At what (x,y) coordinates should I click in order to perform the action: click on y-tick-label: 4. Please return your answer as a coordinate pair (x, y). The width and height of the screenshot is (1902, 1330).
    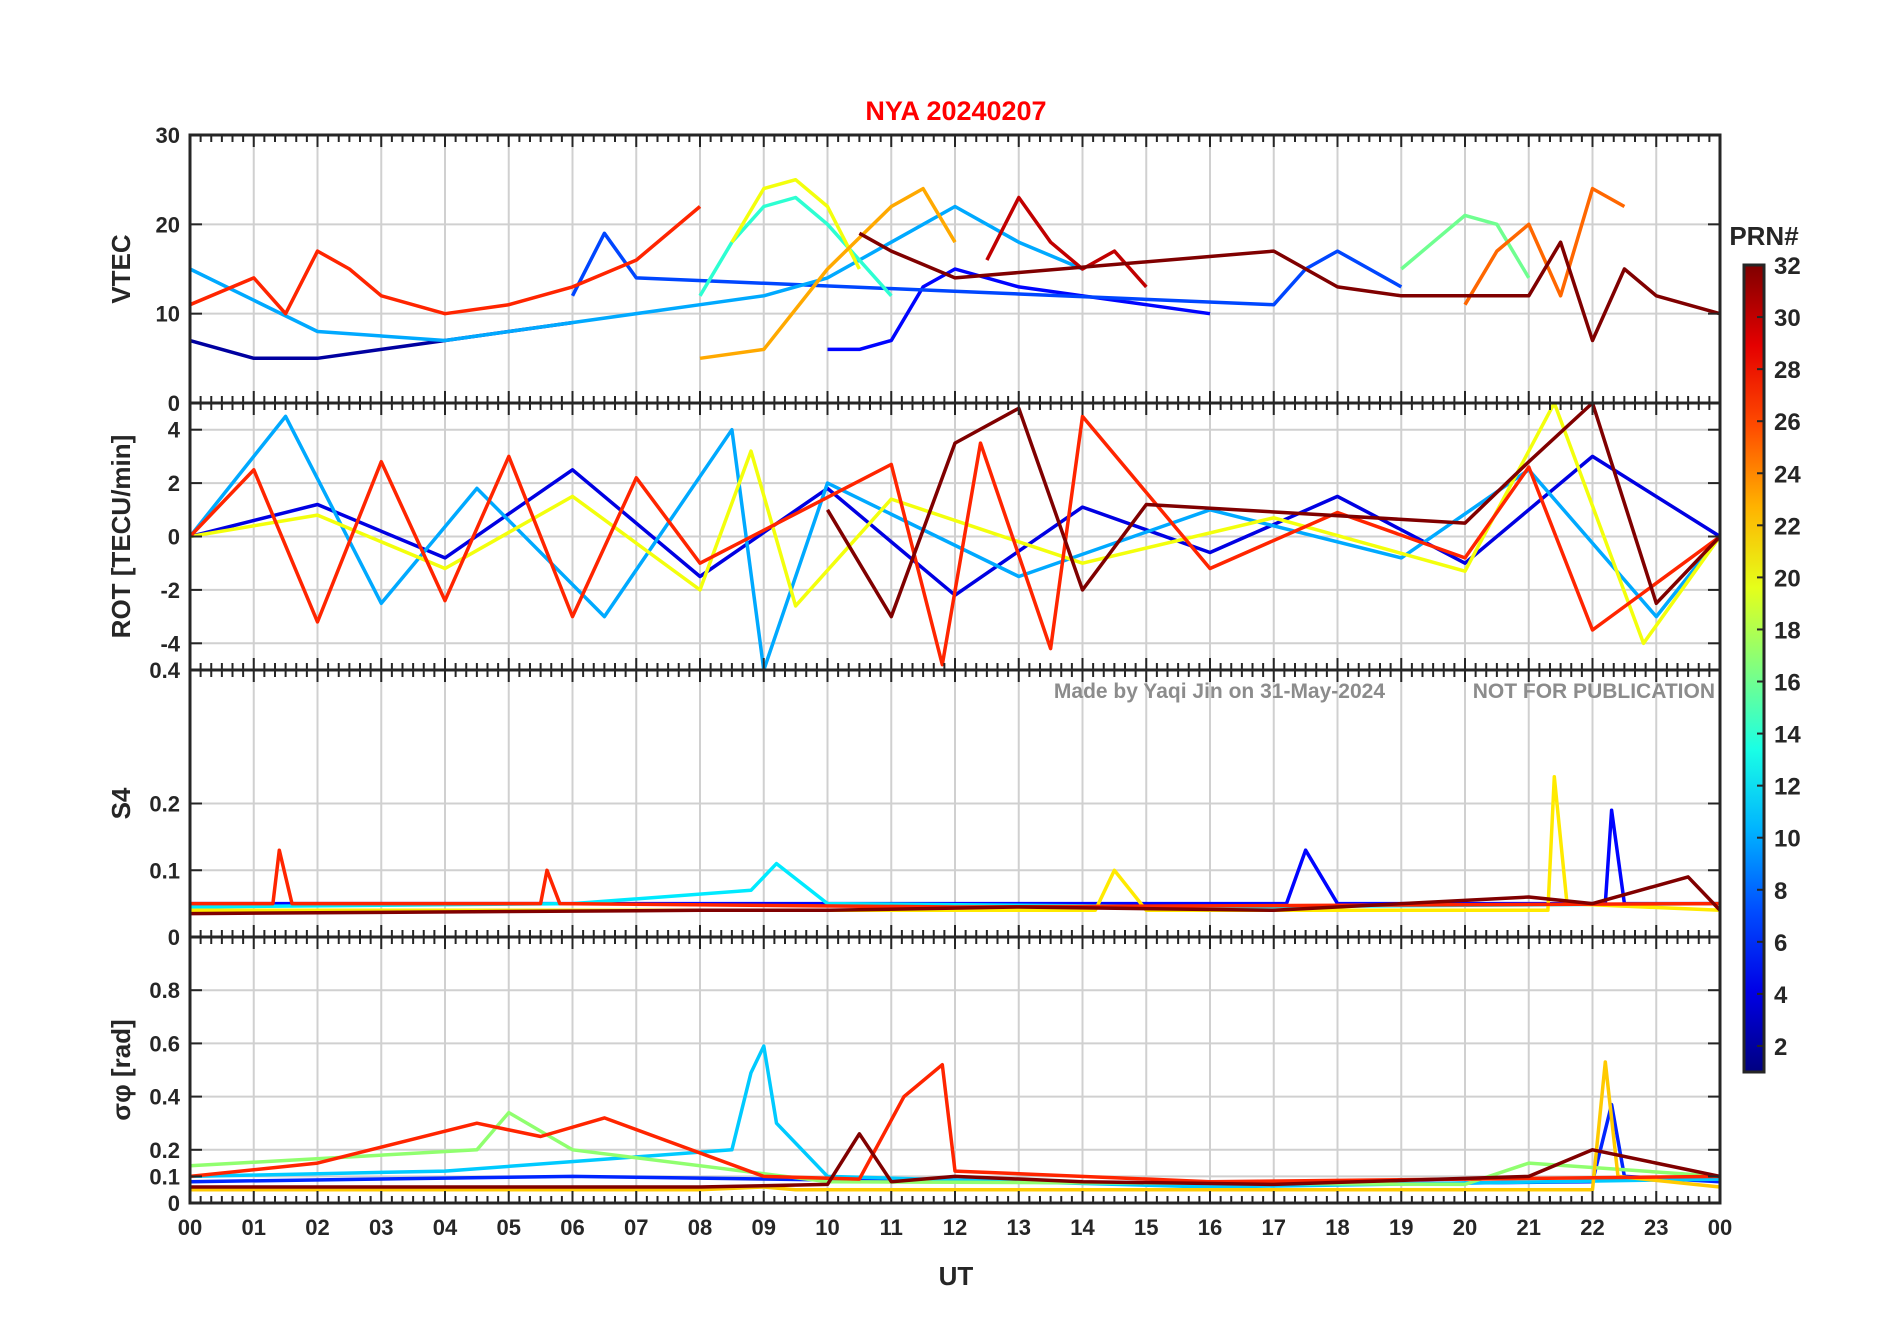
    Looking at the image, I should click on (174, 430).